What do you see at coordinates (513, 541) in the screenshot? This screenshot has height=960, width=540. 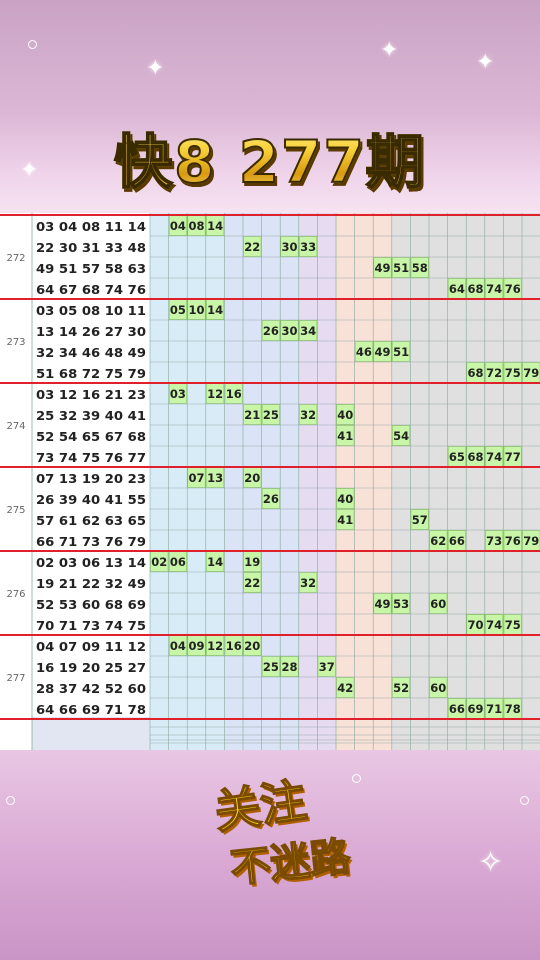 I see `hit-number: 76` at bounding box center [513, 541].